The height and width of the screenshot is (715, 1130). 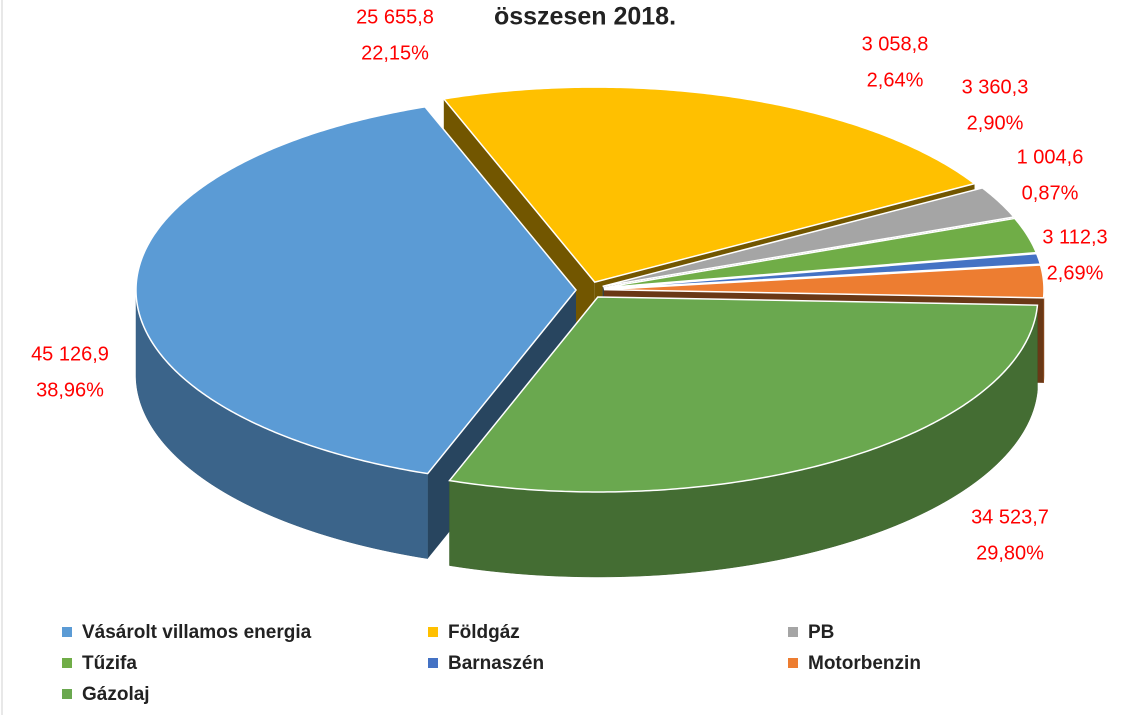 I want to click on legend-label: PB, so click(x=821, y=632).